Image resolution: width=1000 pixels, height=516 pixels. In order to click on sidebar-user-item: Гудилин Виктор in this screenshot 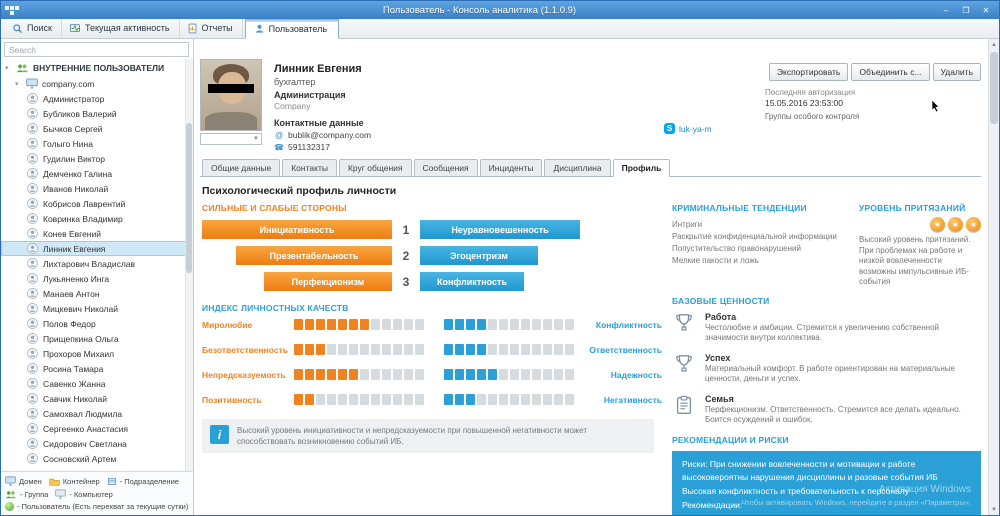, I will do `click(97, 158)`.